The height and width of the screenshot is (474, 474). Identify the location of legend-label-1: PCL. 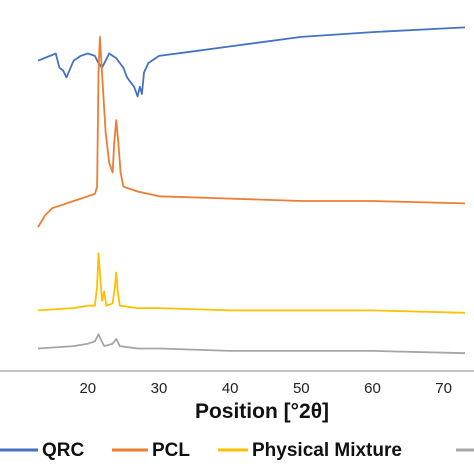
(171, 450).